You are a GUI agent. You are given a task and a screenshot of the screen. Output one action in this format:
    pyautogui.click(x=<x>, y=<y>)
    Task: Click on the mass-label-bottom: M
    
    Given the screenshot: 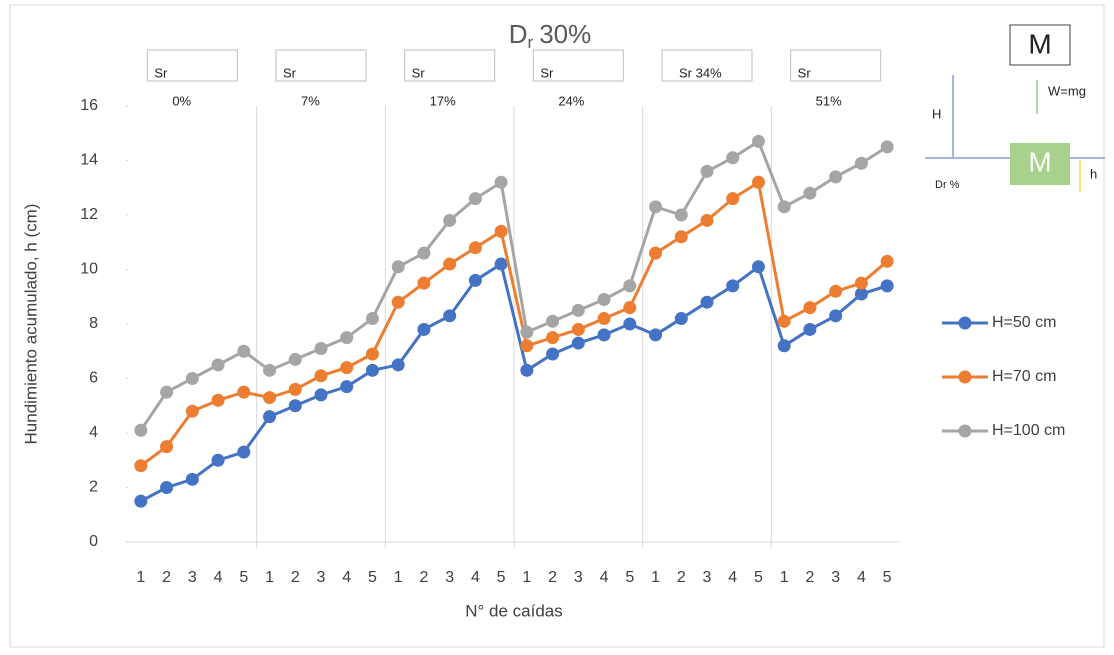 What is the action you would take?
    pyautogui.click(x=1039, y=161)
    